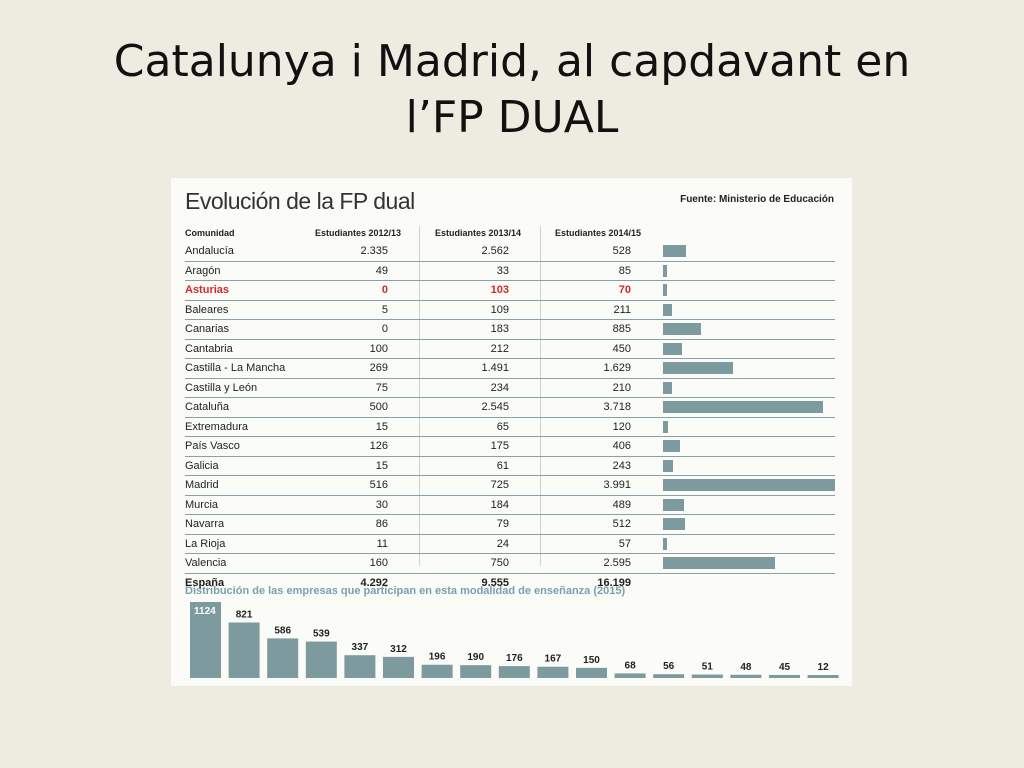 The height and width of the screenshot is (768, 1024). Describe the element at coordinates (203, 270) in the screenshot. I see `row-name: Aragón` at that location.